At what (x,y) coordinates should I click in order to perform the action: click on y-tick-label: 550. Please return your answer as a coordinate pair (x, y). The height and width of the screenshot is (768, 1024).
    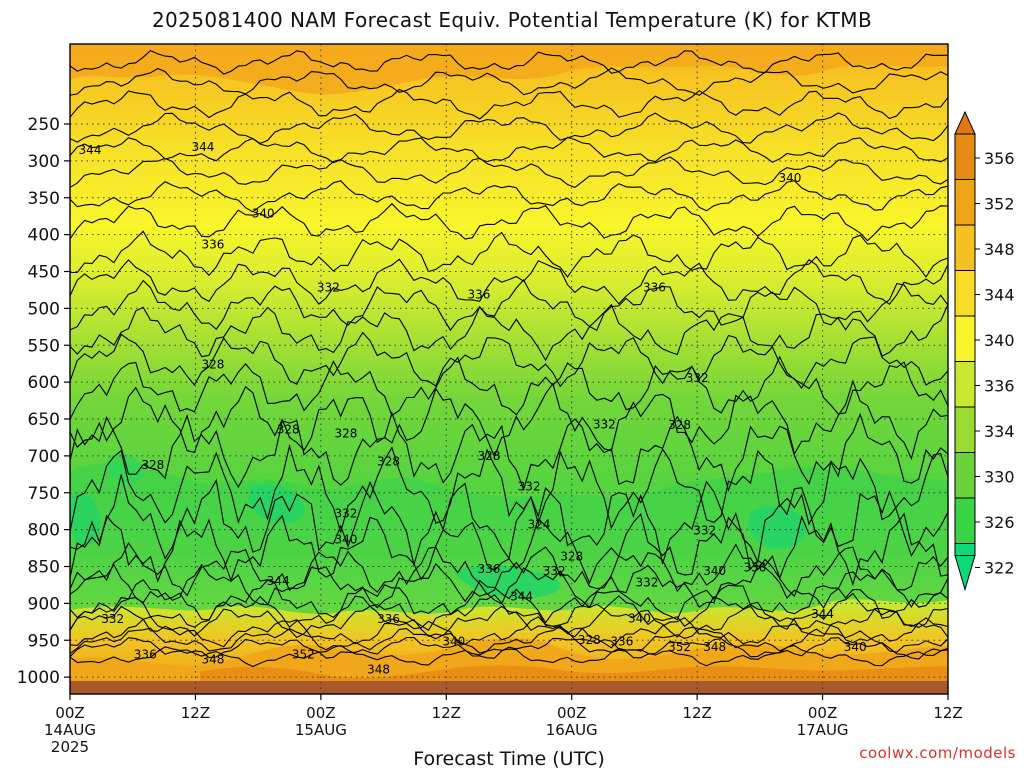
    Looking at the image, I should click on (44, 346).